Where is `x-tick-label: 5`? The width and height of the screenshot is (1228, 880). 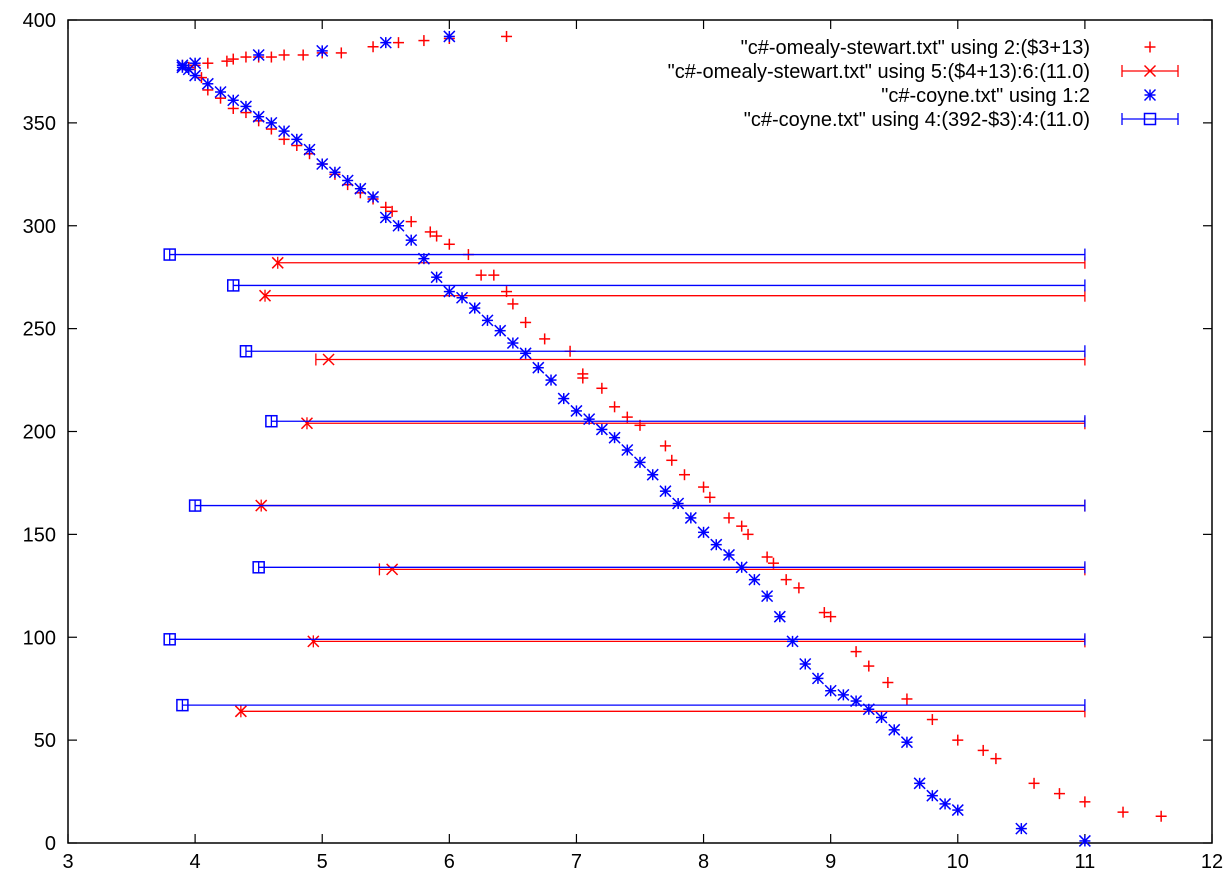
x-tick-label: 5 is located at coordinates (322, 862).